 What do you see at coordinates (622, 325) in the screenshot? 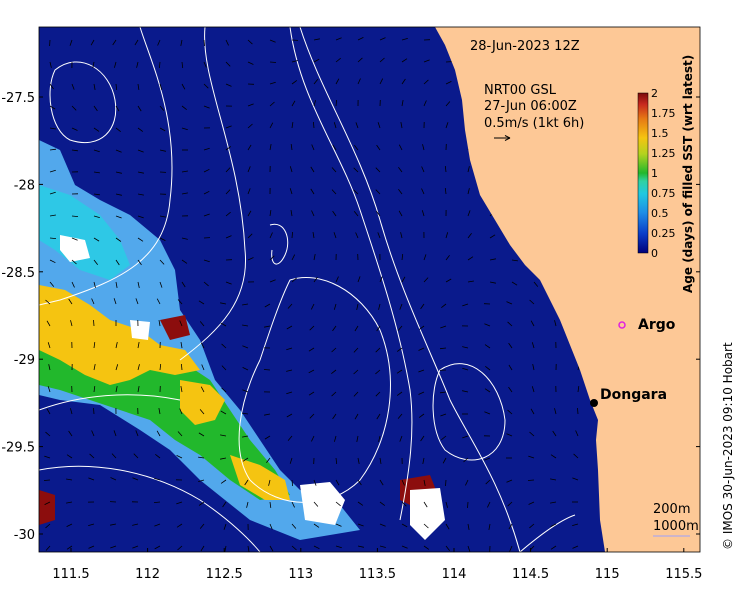
I see `argo-marker` at bounding box center [622, 325].